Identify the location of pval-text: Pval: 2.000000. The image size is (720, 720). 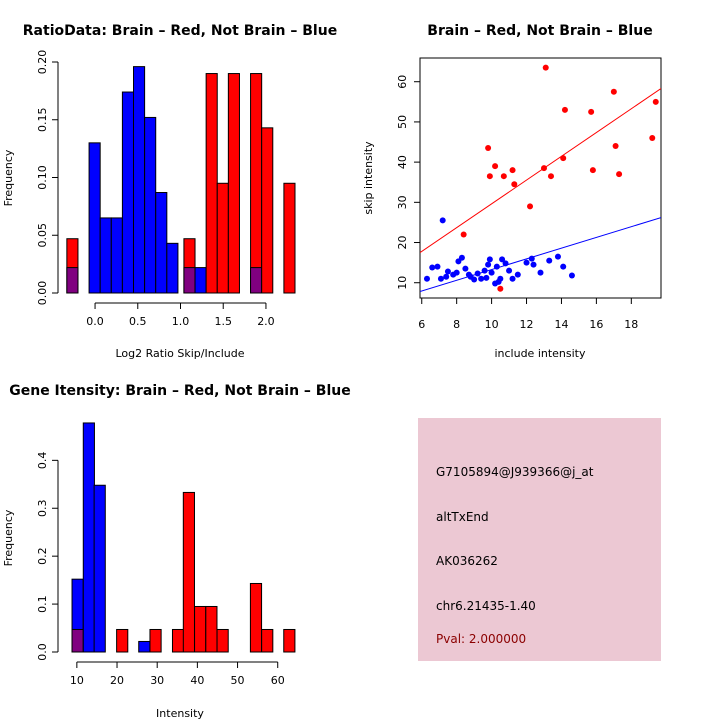
(481, 639).